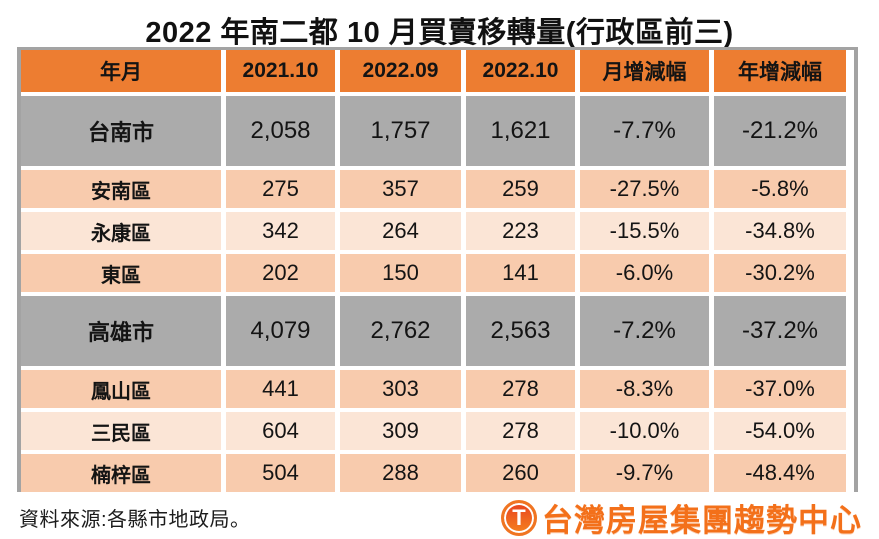  I want to click on value-cell: 2,563, so click(520, 331).